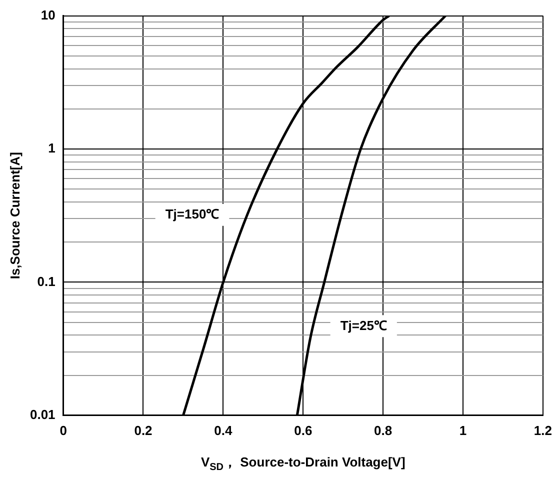 This screenshot has width=560, height=481. I want to click on x-tick-label: 0, so click(63, 430).